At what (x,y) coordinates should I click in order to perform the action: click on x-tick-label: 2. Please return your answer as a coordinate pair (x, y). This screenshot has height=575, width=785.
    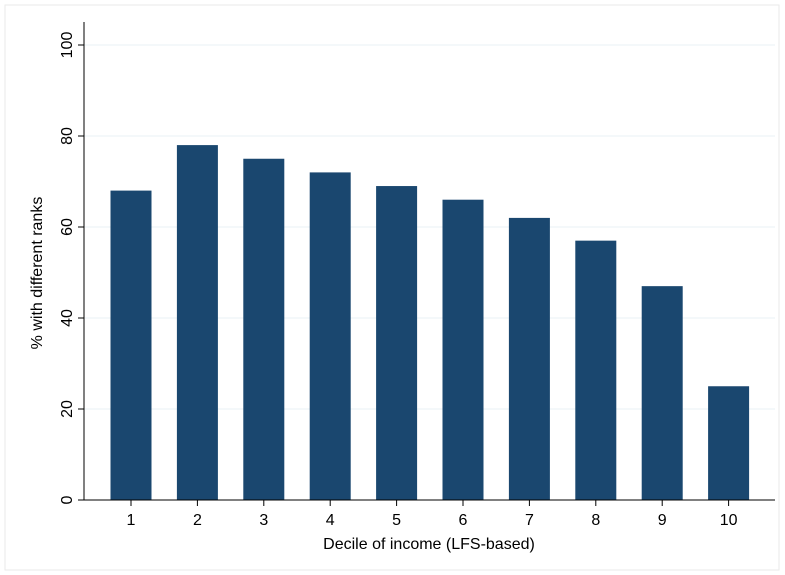
    Looking at the image, I should click on (197, 520).